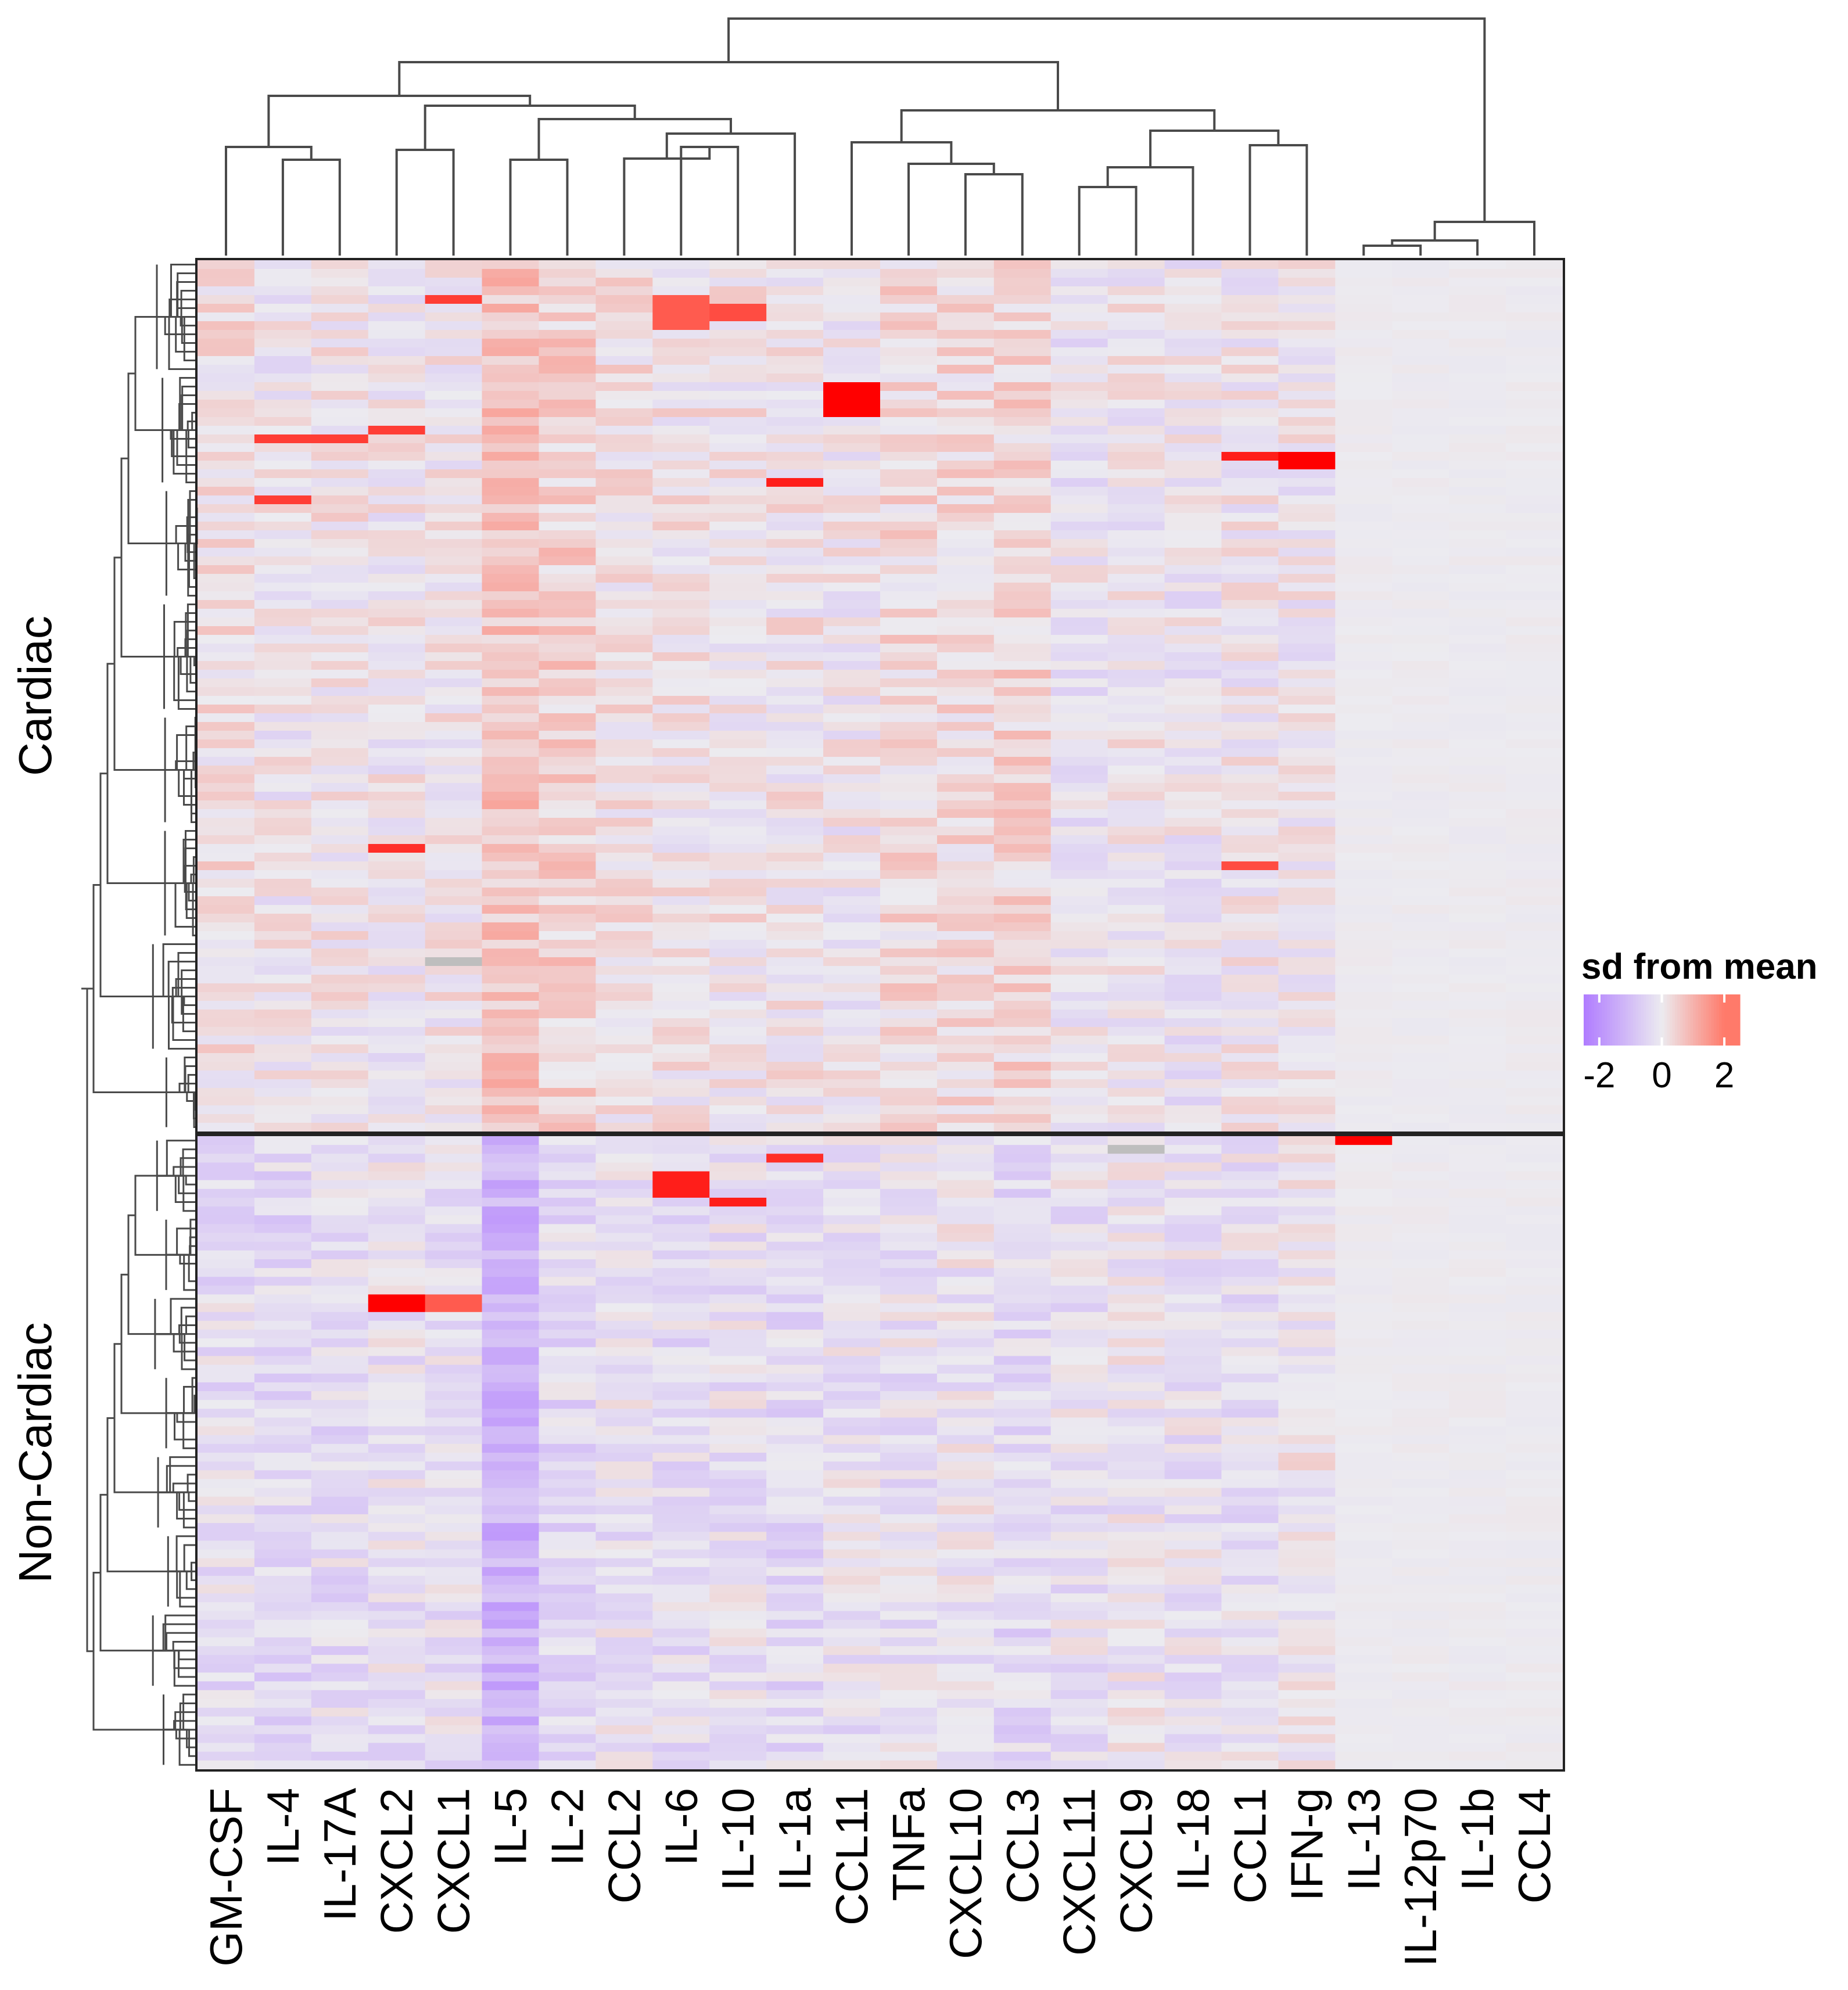  What do you see at coordinates (1250, 404) in the screenshot?
I see `cell-cardiac-16-CCL1` at bounding box center [1250, 404].